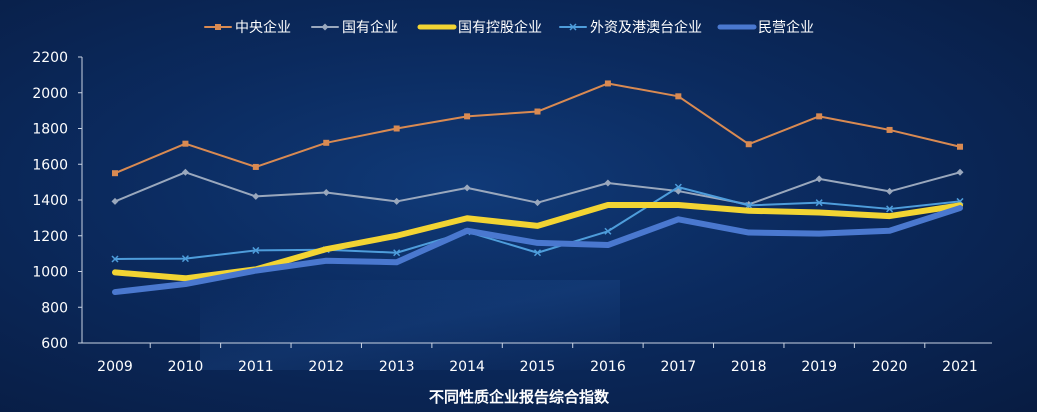 The width and height of the screenshot is (1037, 412). What do you see at coordinates (519, 397) in the screenshot?
I see `x-axis-title: 不同性质企业报告综合指数` at bounding box center [519, 397].